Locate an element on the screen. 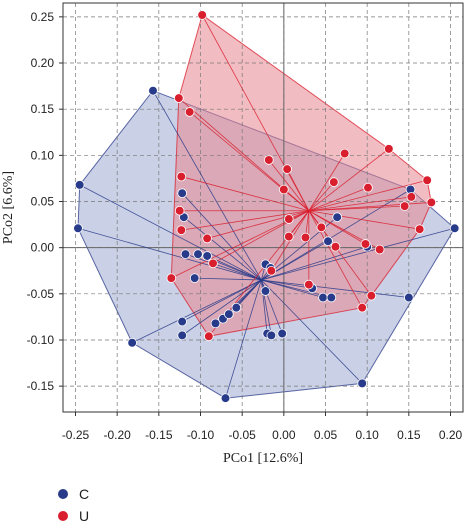  y-axis-title: PCo2 [6.6%] is located at coordinates (8, 207).